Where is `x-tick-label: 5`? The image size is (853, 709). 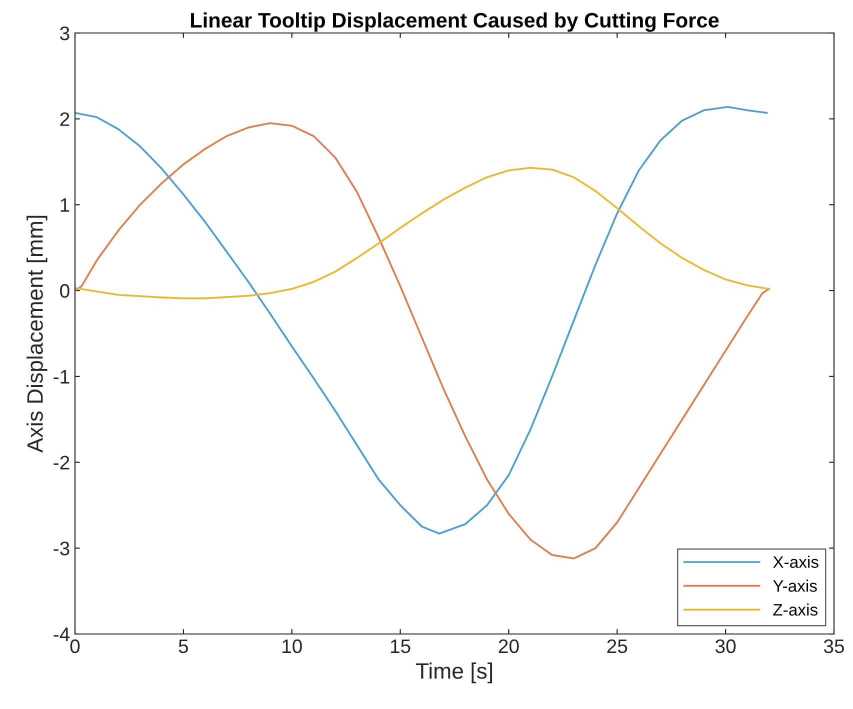 x-tick-label: 5 is located at coordinates (183, 647).